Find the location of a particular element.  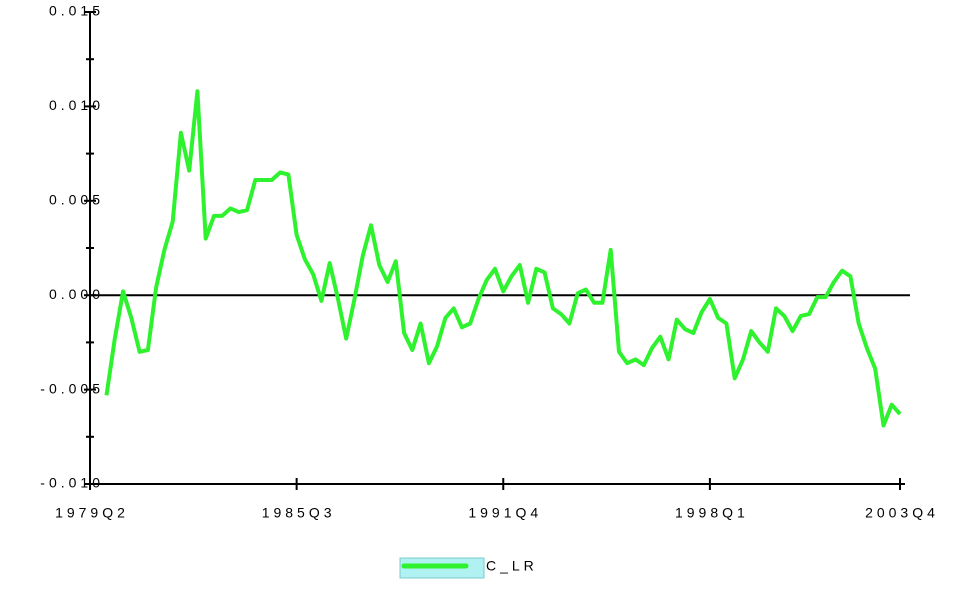

y-tick-label: 0.000 is located at coordinates (76, 294).